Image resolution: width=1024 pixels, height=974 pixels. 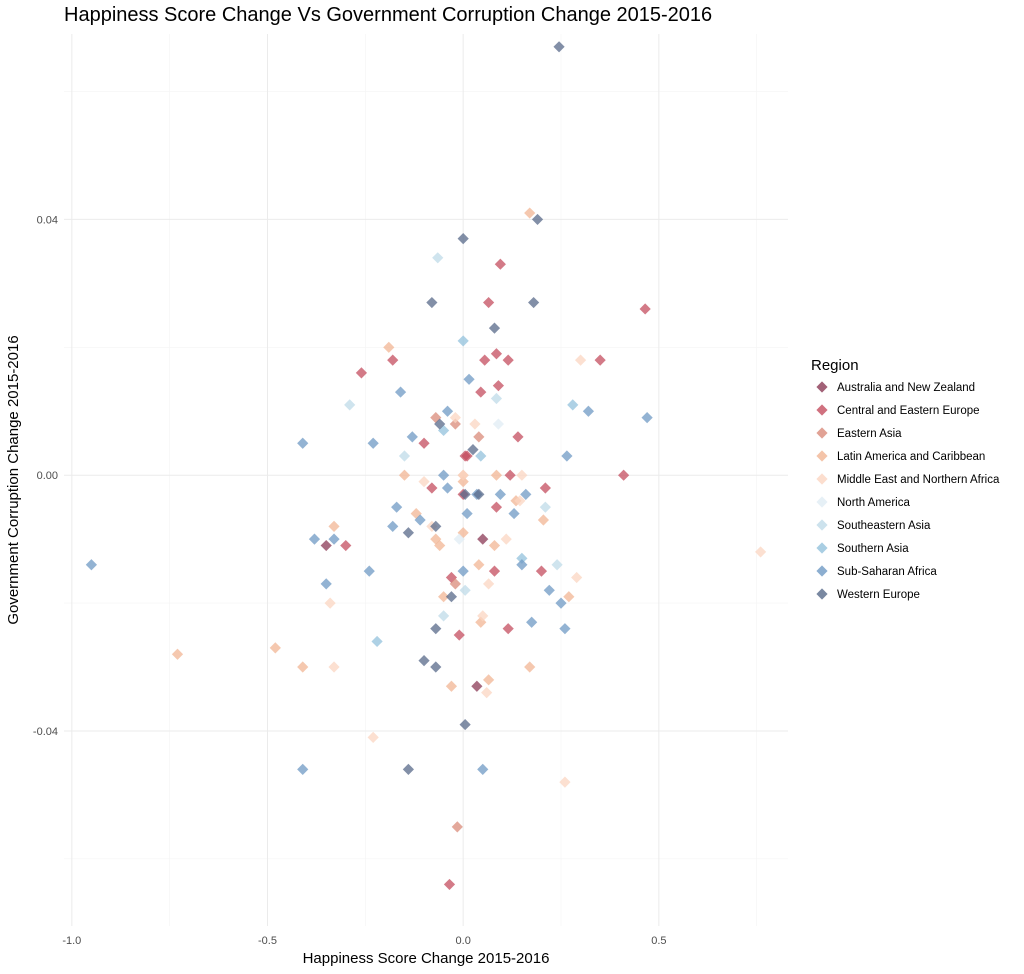 I want to click on legend-title: Region, so click(x=835, y=365).